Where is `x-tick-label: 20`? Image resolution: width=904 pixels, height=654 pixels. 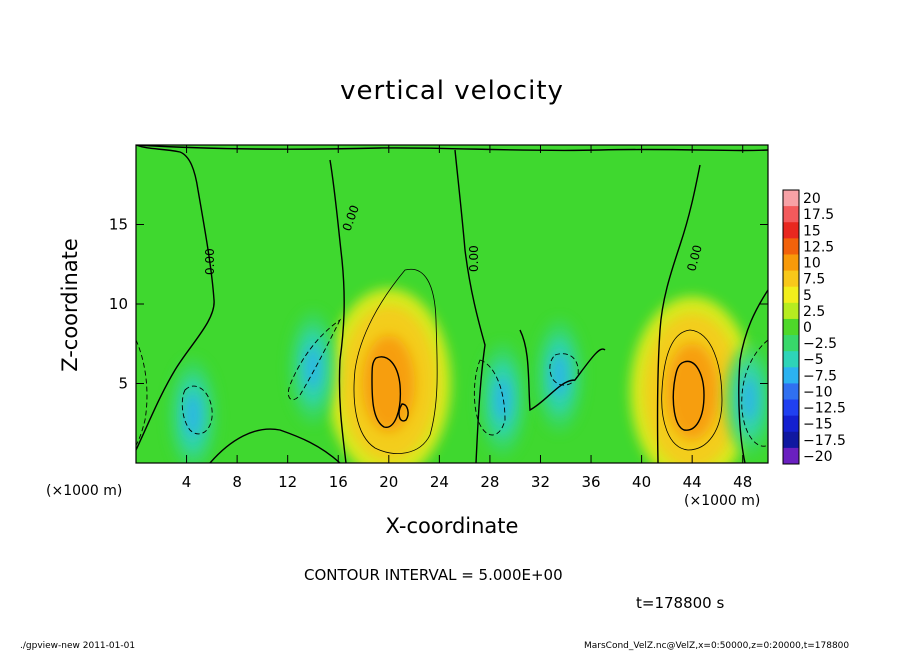
x-tick-label: 20 is located at coordinates (388, 482).